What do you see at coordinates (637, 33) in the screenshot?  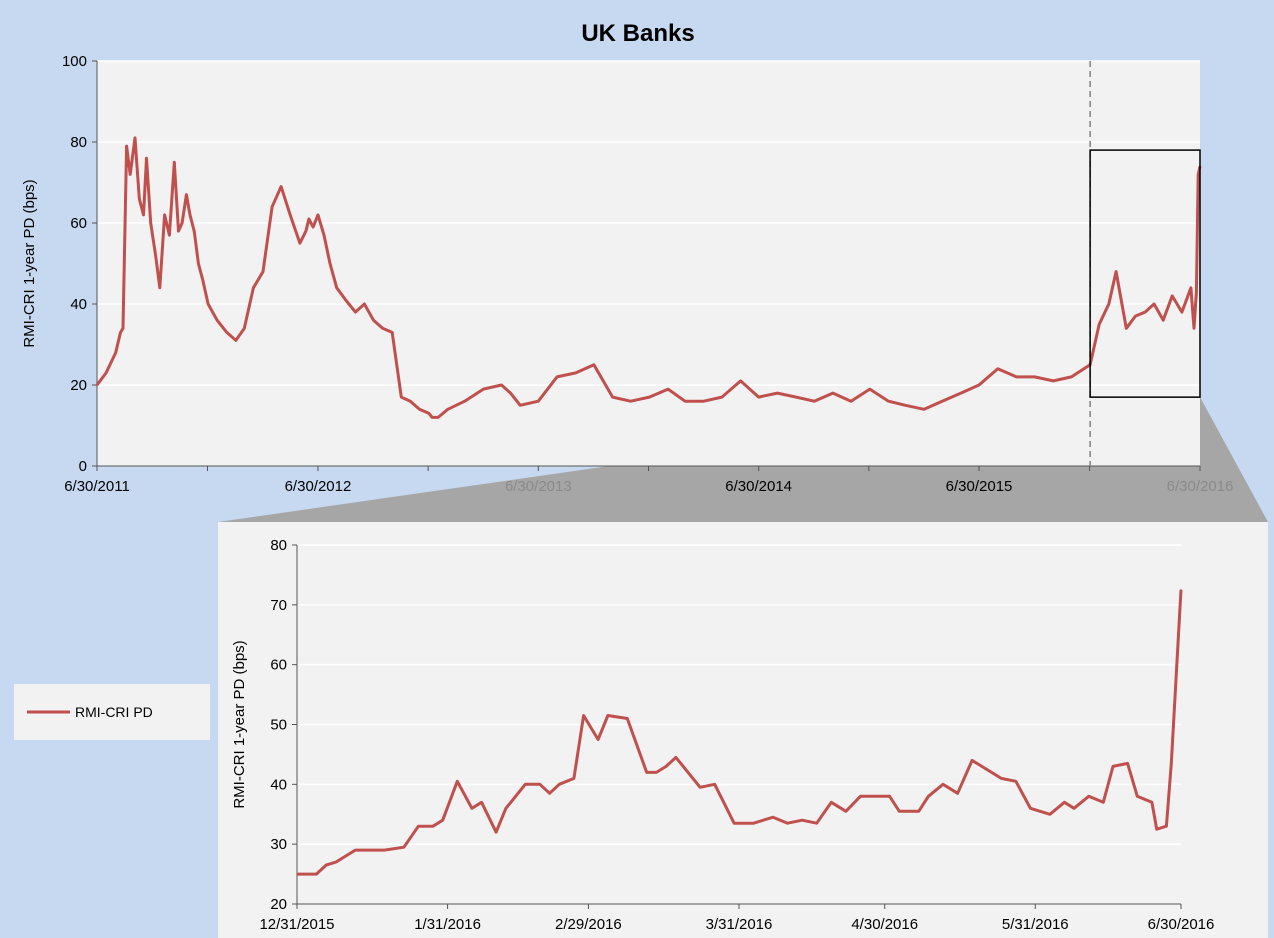 I see `chart-title: UK Banks` at bounding box center [637, 33].